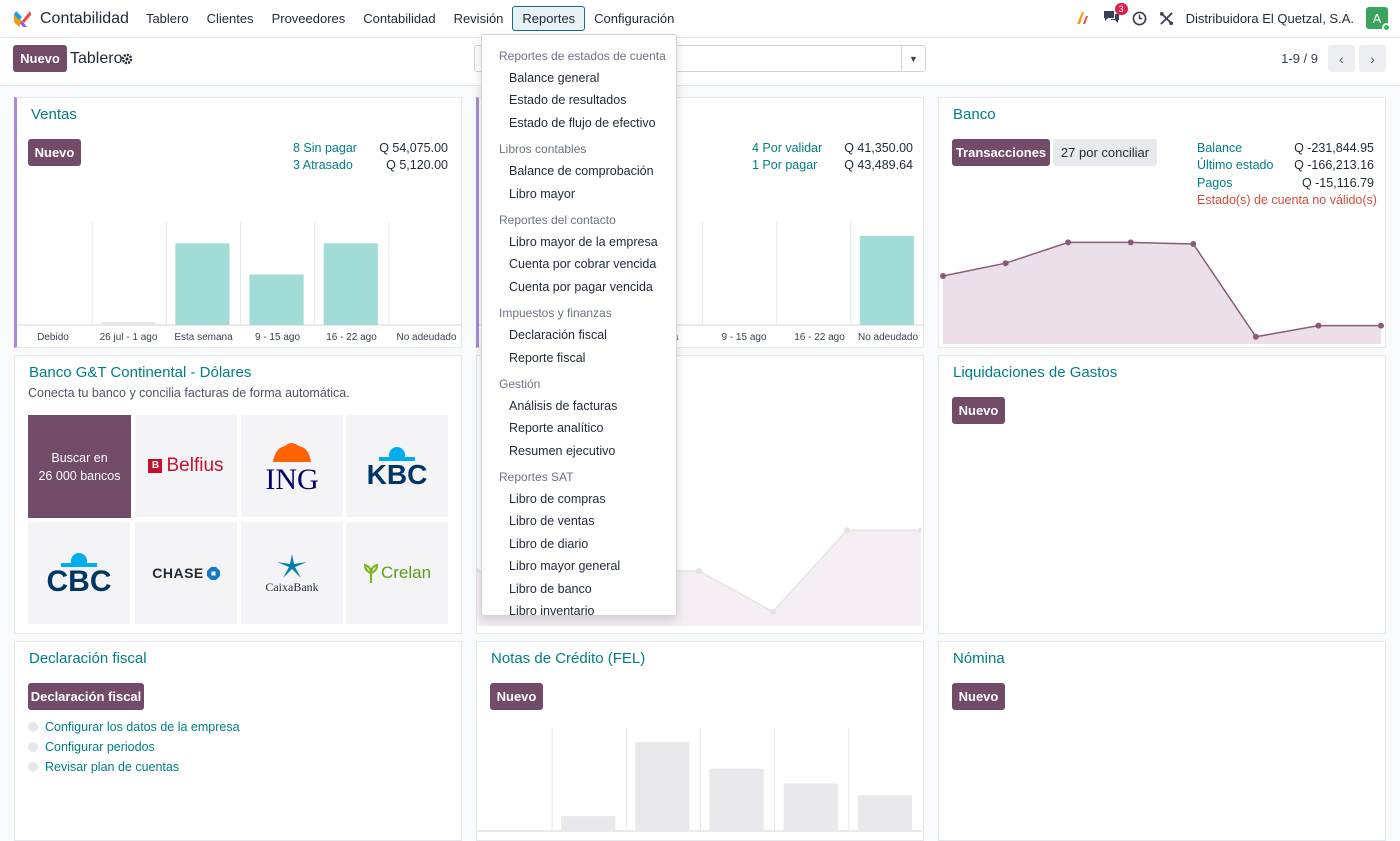  What do you see at coordinates (1269, 18) in the screenshot?
I see `company-switcher: Distribuidora El Quetzal, S.A.` at bounding box center [1269, 18].